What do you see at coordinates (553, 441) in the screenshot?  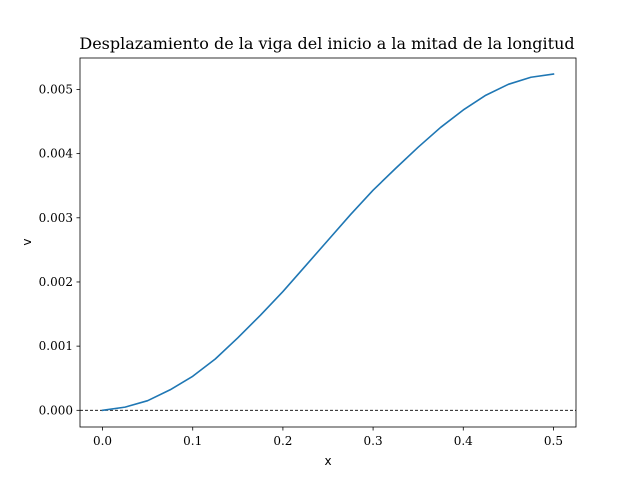 I see `x-tick-label: 0.5` at bounding box center [553, 441].